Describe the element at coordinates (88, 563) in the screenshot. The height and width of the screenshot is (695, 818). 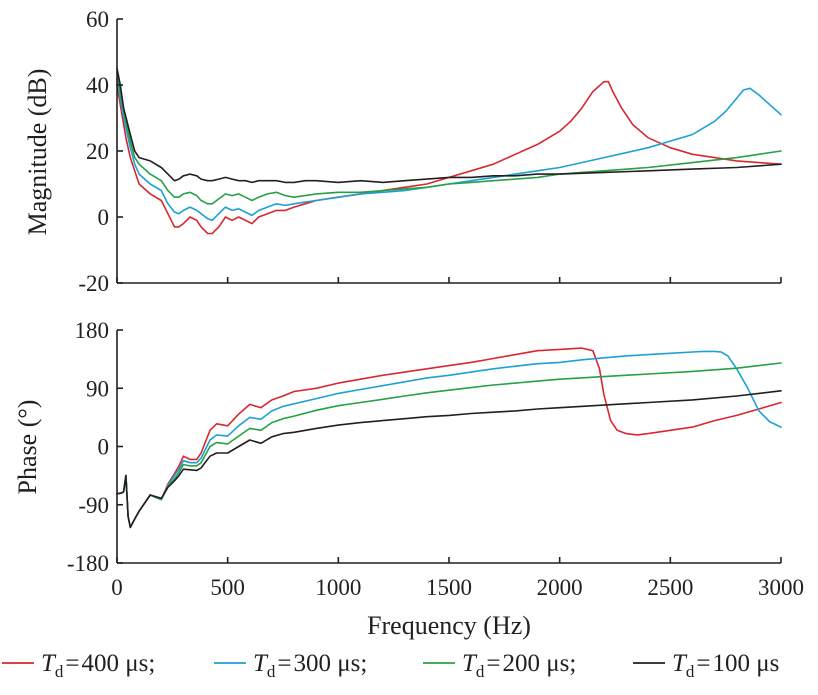
I see `phase-y-tick-label: -180` at that location.